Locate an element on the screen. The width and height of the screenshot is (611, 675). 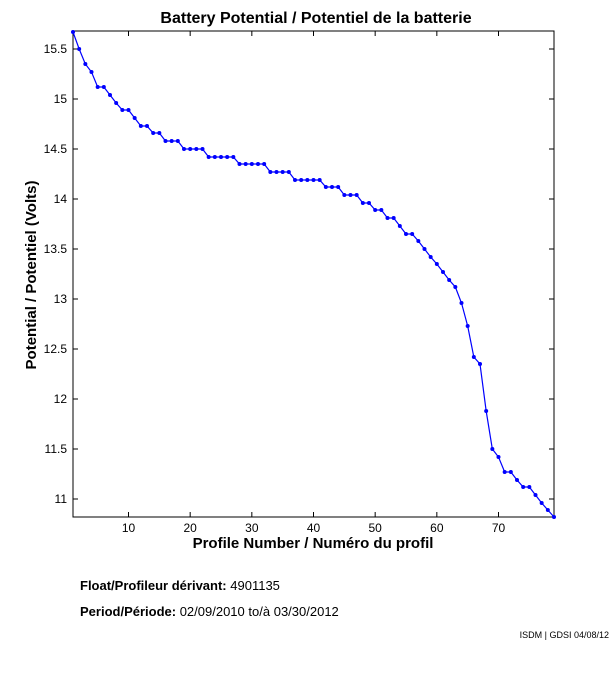
y-tick-label: 12 is located at coordinates (61, 399).